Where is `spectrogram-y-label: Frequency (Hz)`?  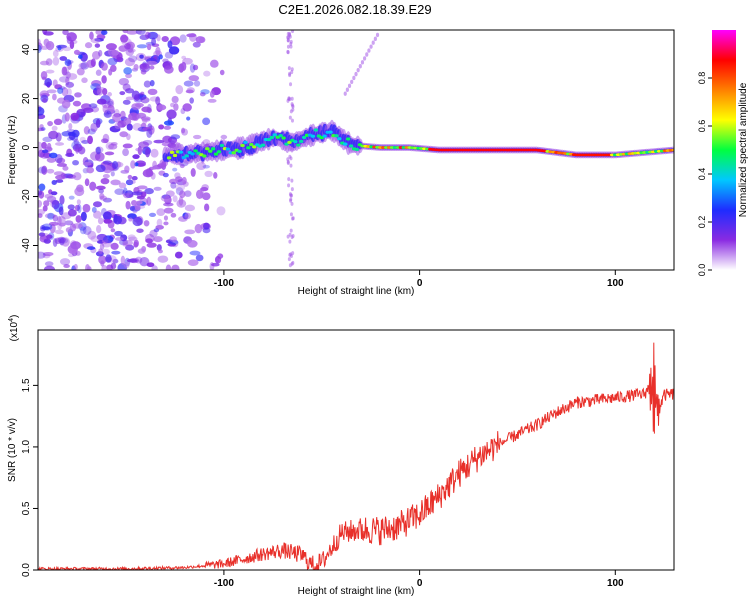
spectrogram-y-label: Frequency (Hz) is located at coordinates (12, 150).